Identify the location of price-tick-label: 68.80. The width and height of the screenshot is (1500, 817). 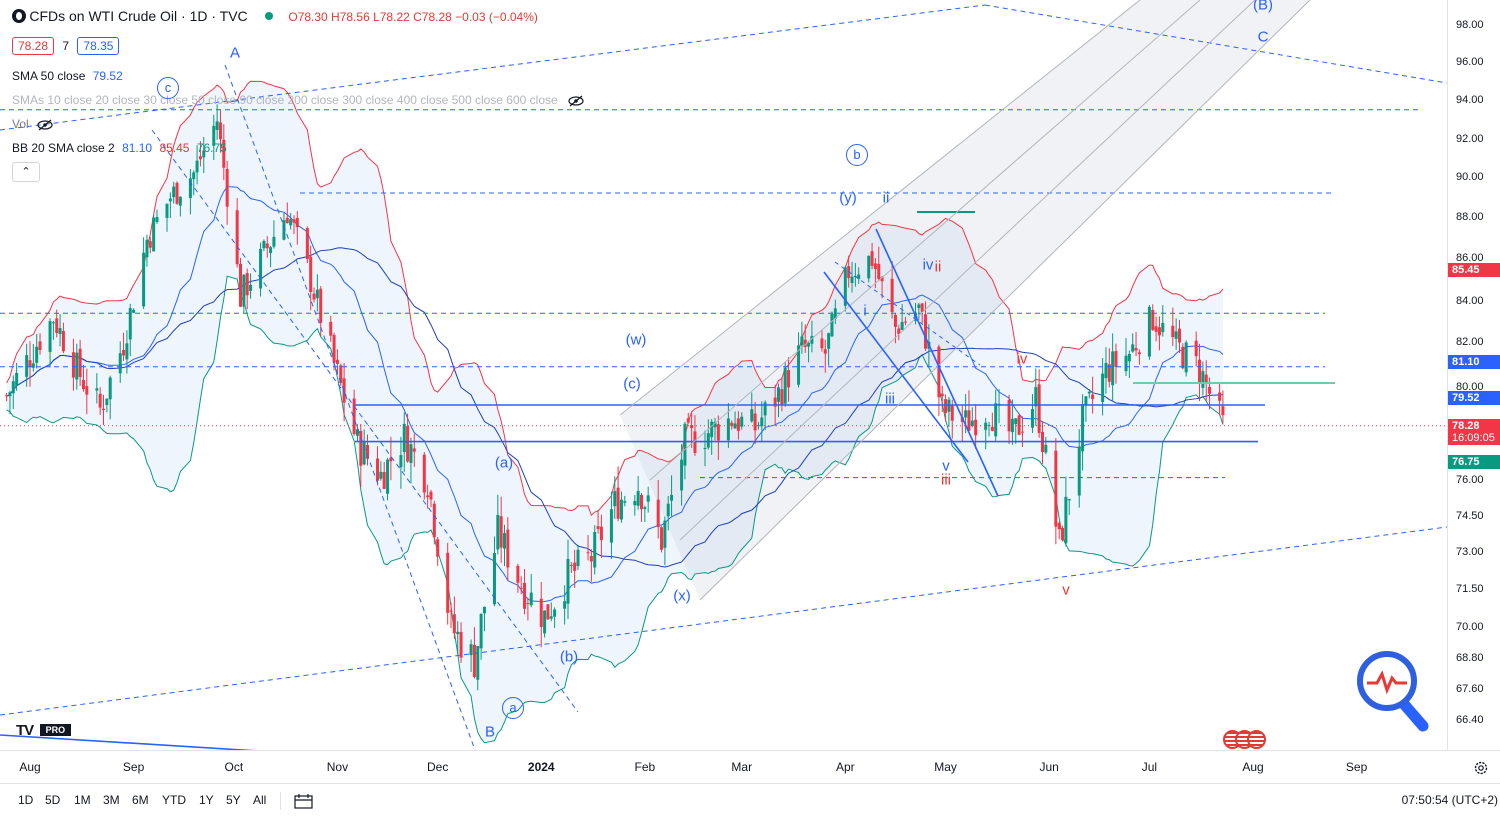
(1470, 658).